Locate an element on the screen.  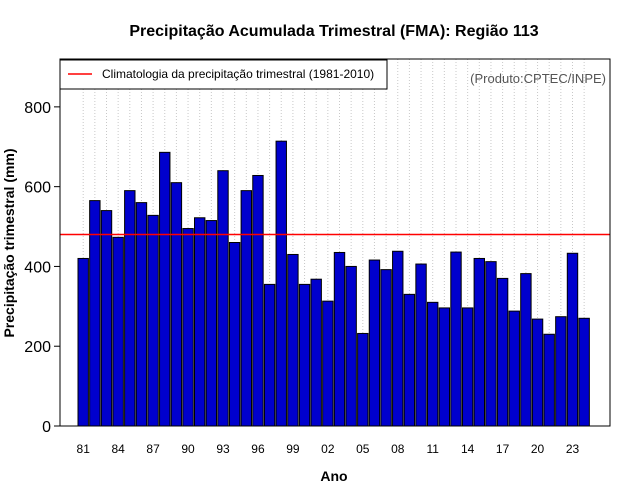
x-tick-label: 02 is located at coordinates (328, 449).